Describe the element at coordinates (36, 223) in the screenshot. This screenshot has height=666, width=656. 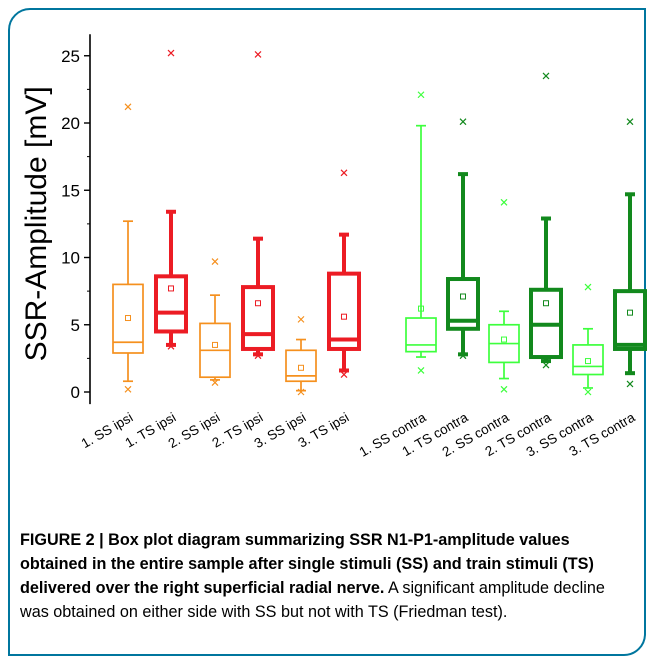
I see `y-axis-label: SSR-Amplitude [mV]` at that location.